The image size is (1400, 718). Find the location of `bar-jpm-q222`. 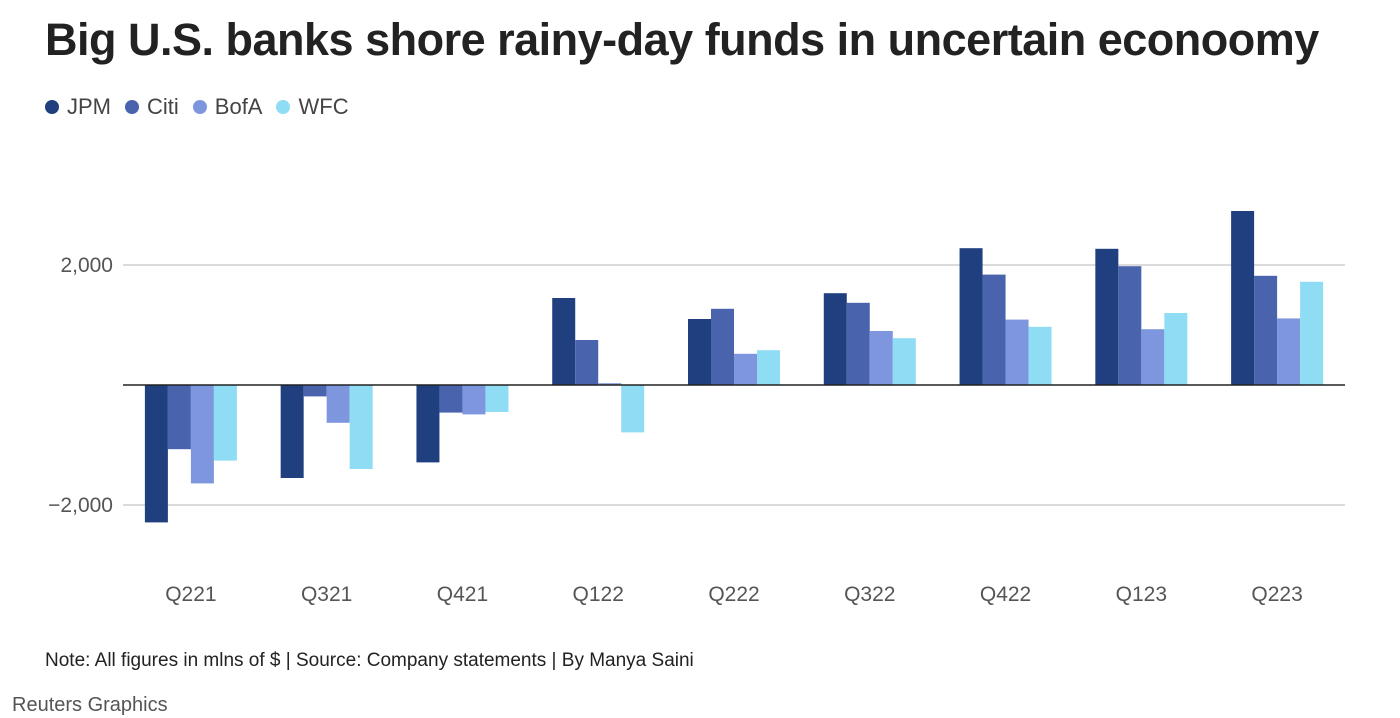

bar-jpm-q222 is located at coordinates (699, 352).